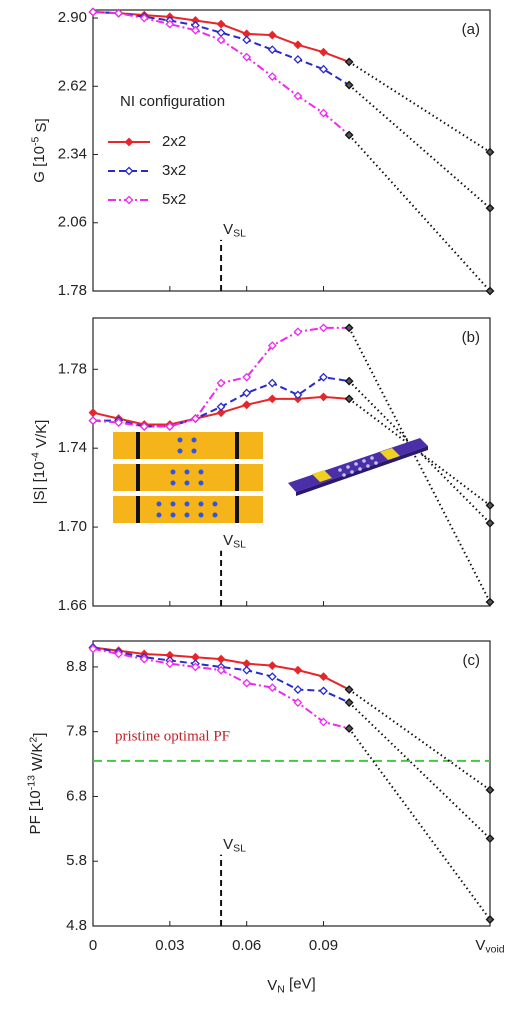 The image size is (520, 1019). Describe the element at coordinates (72, 85) in the screenshot. I see `y-tick-label: 2.62` at that location.